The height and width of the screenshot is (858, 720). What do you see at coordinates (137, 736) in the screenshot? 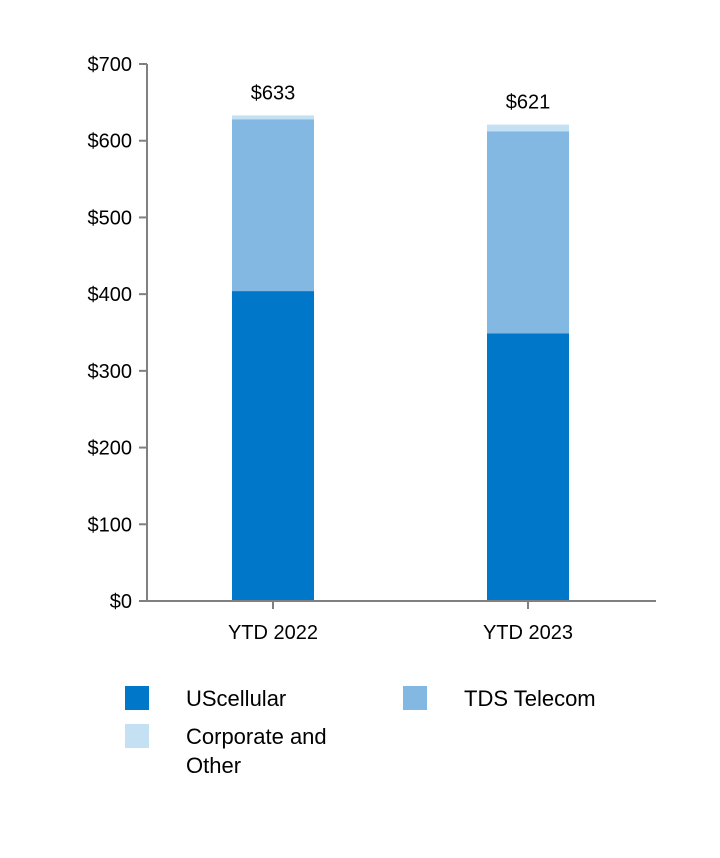
I see `legend-swatch-corporate-and-other` at bounding box center [137, 736].